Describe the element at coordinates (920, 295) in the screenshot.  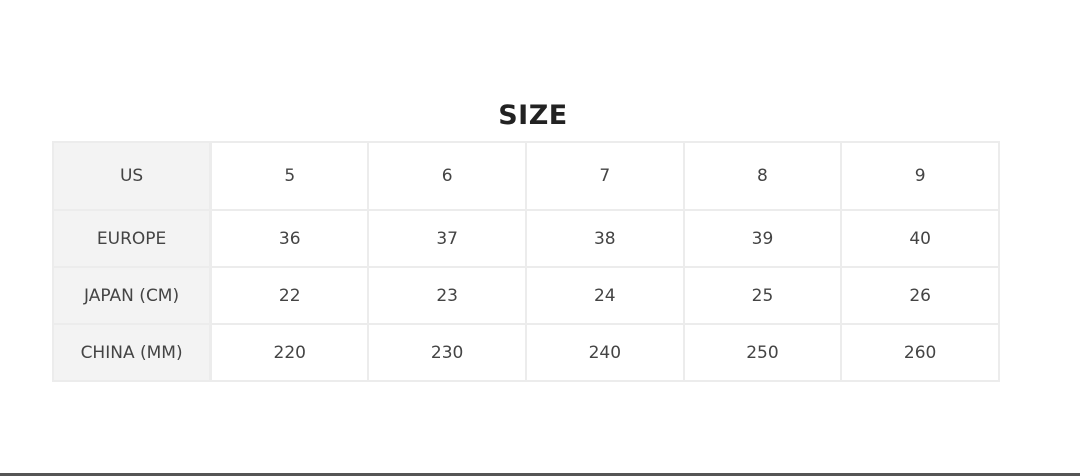
I see `table-cell: 26` at that location.